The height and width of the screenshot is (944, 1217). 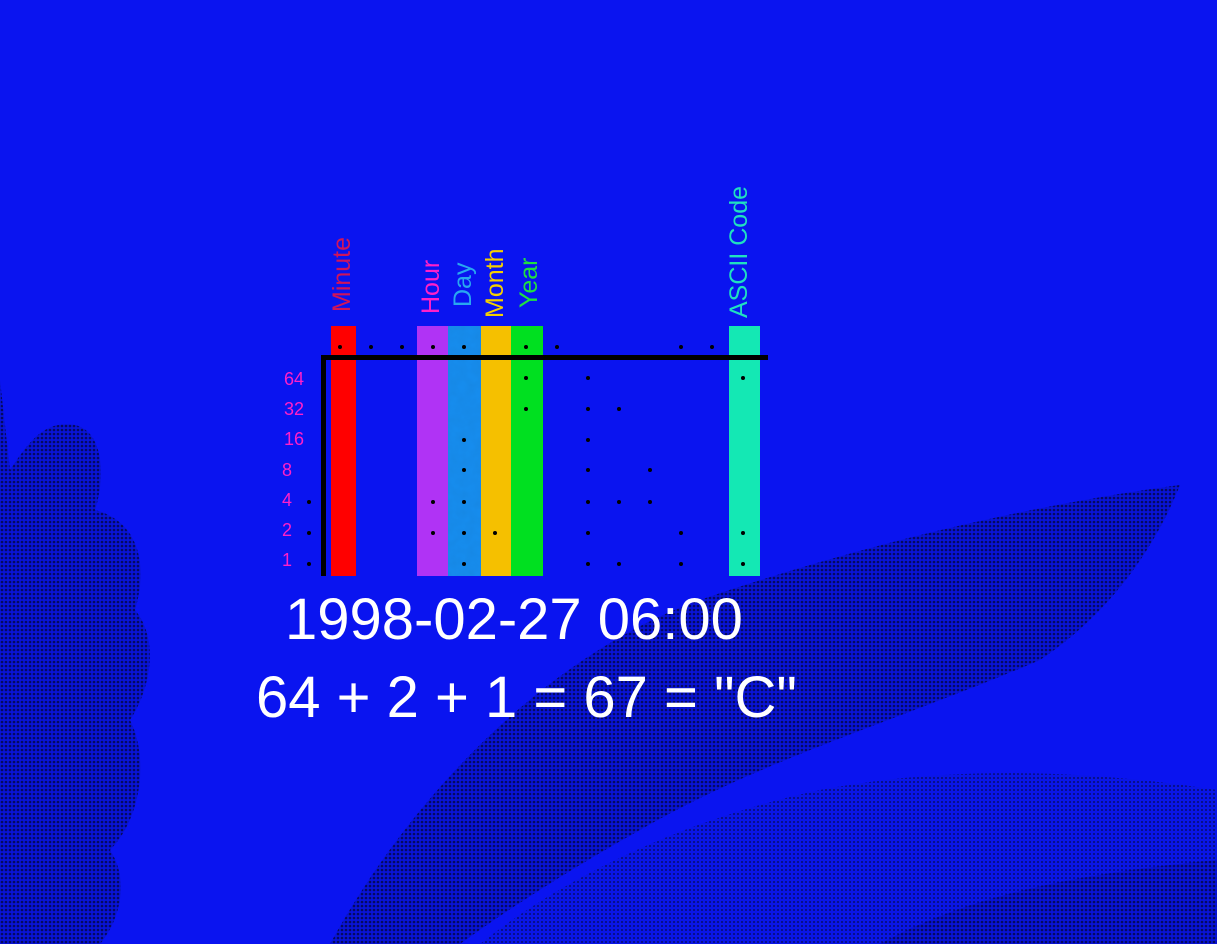 I want to click on flower-bud-shape, so click(x=75, y=662).